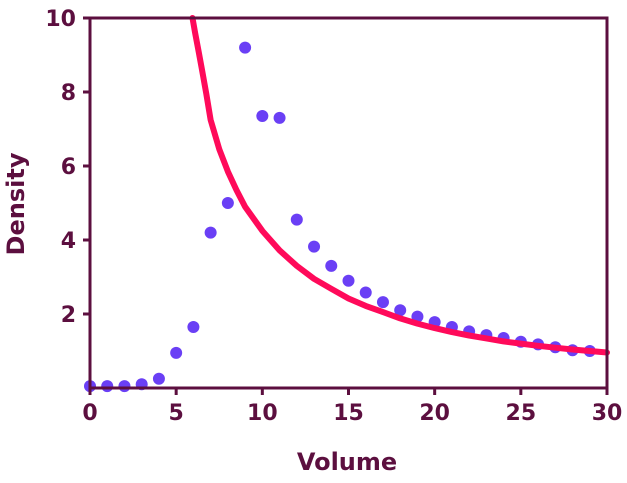 Image resolution: width=627 pixels, height=483 pixels. I want to click on x-axis-title: Volume, so click(347, 462).